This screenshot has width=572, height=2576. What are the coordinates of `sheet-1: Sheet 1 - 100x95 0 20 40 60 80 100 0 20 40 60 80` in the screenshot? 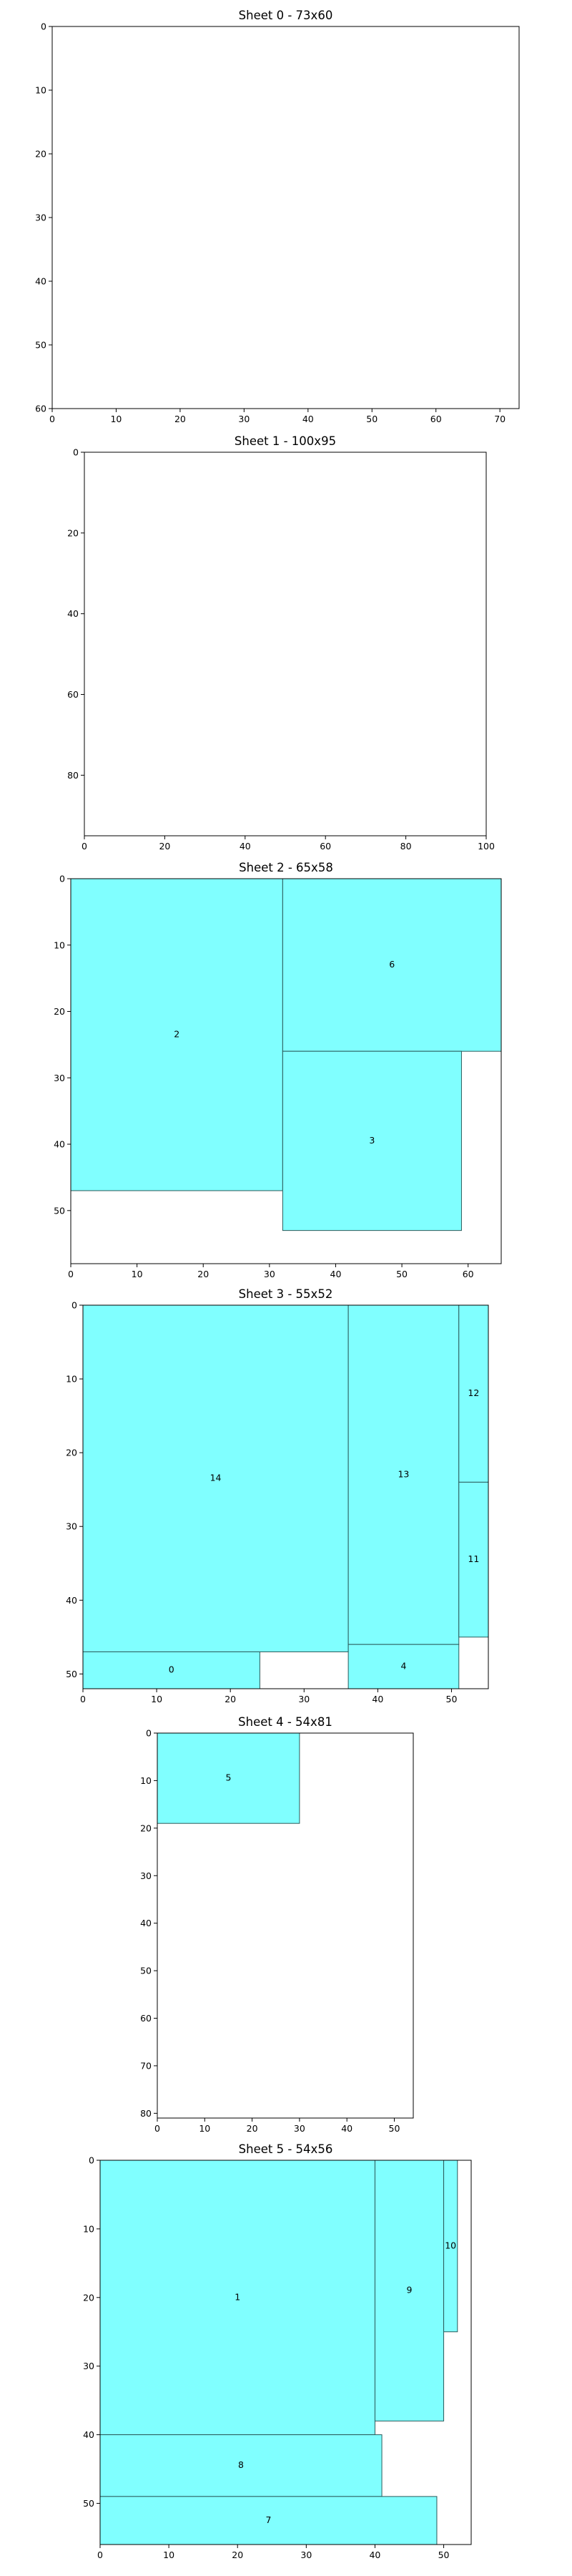 It's located at (281, 643).